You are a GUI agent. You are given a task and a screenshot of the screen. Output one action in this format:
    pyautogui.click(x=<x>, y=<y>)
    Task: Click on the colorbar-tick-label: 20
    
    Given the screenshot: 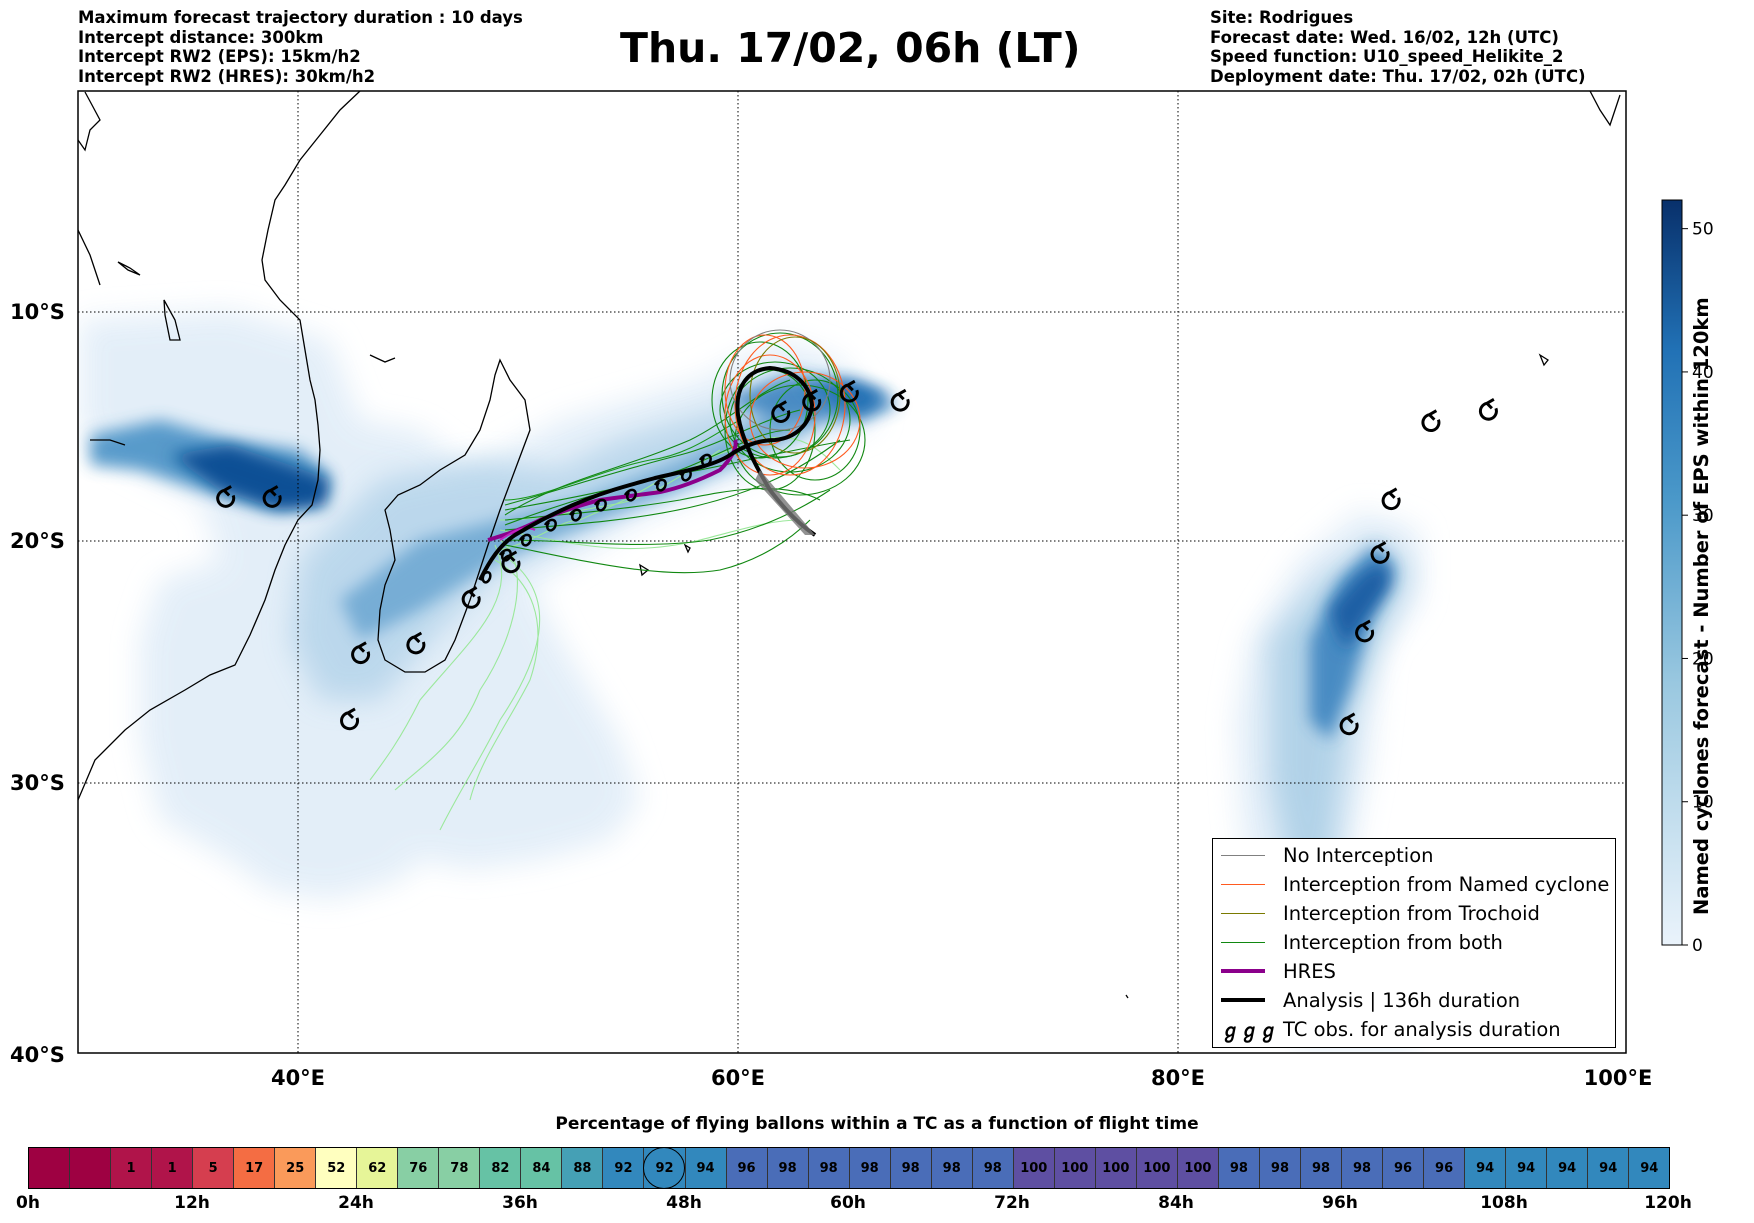 What is the action you would take?
    pyautogui.click(x=1703, y=659)
    